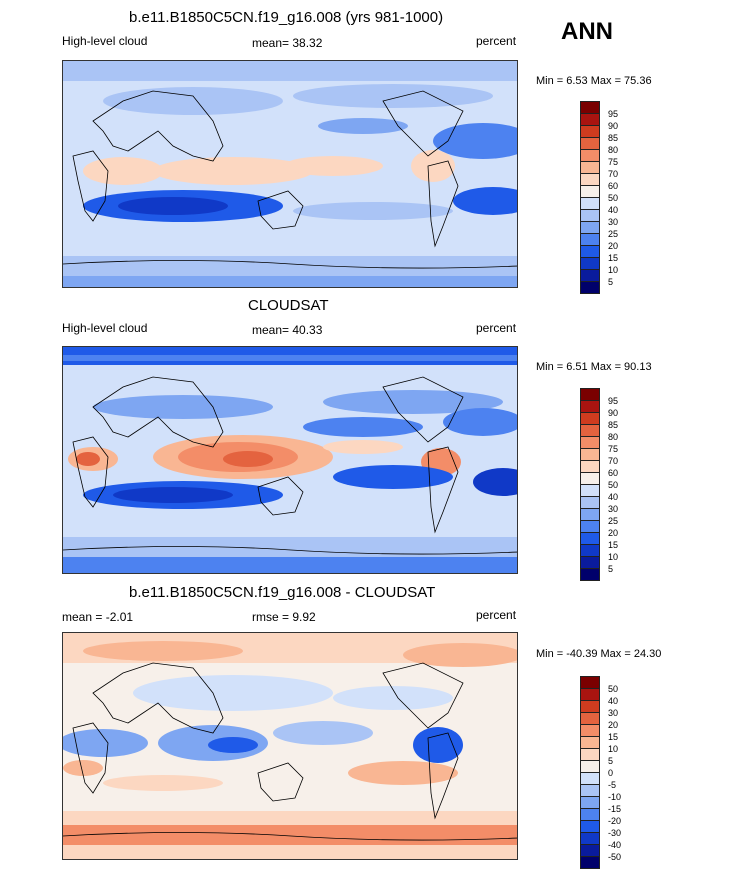 This screenshot has width=733, height=872. Describe the element at coordinates (496, 615) in the screenshot. I see `panel3-units-label: percent` at that location.